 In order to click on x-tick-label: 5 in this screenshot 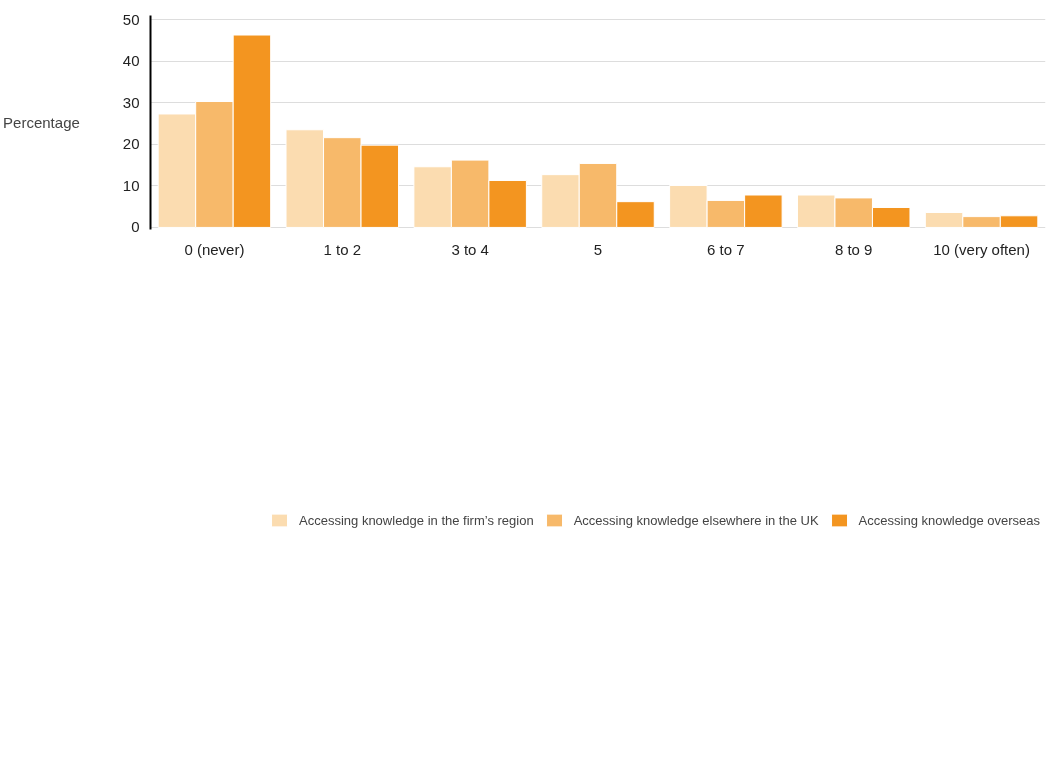, I will do `click(598, 249)`.